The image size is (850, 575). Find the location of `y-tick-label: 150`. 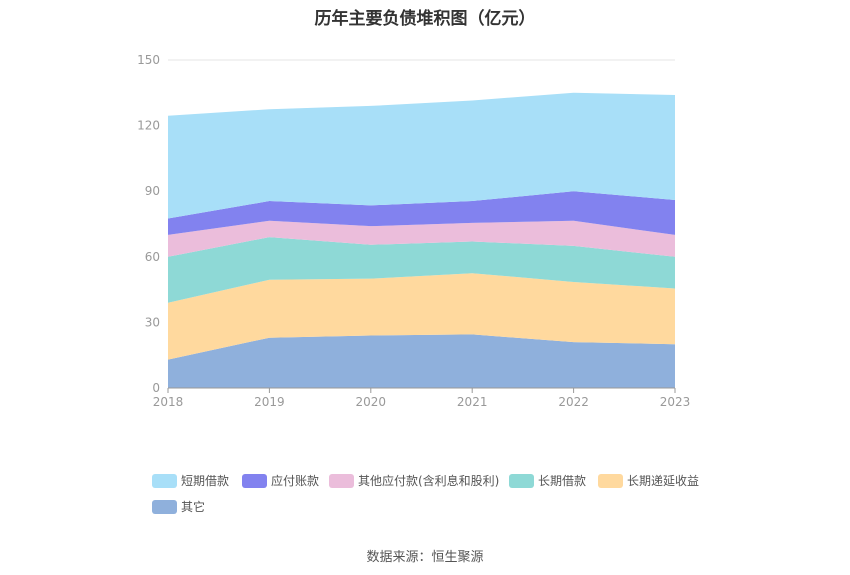

y-tick-label: 150 is located at coordinates (148, 60).